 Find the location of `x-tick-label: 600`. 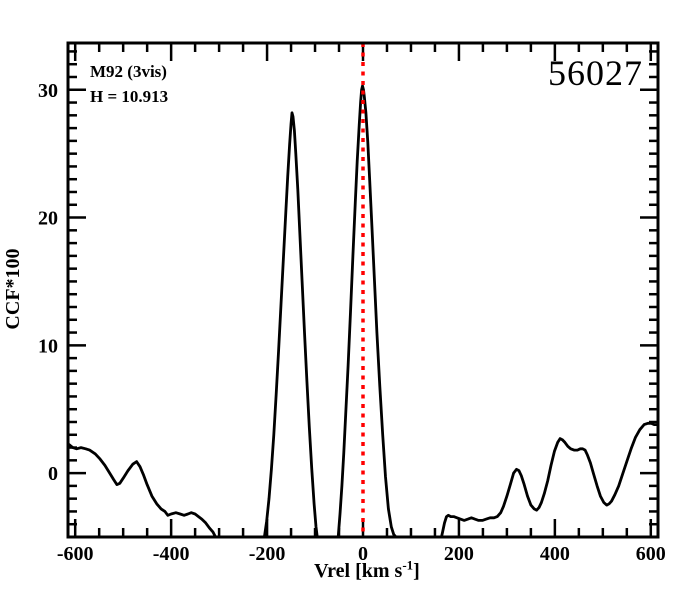

x-tick-label: 600 is located at coordinates (651, 554).